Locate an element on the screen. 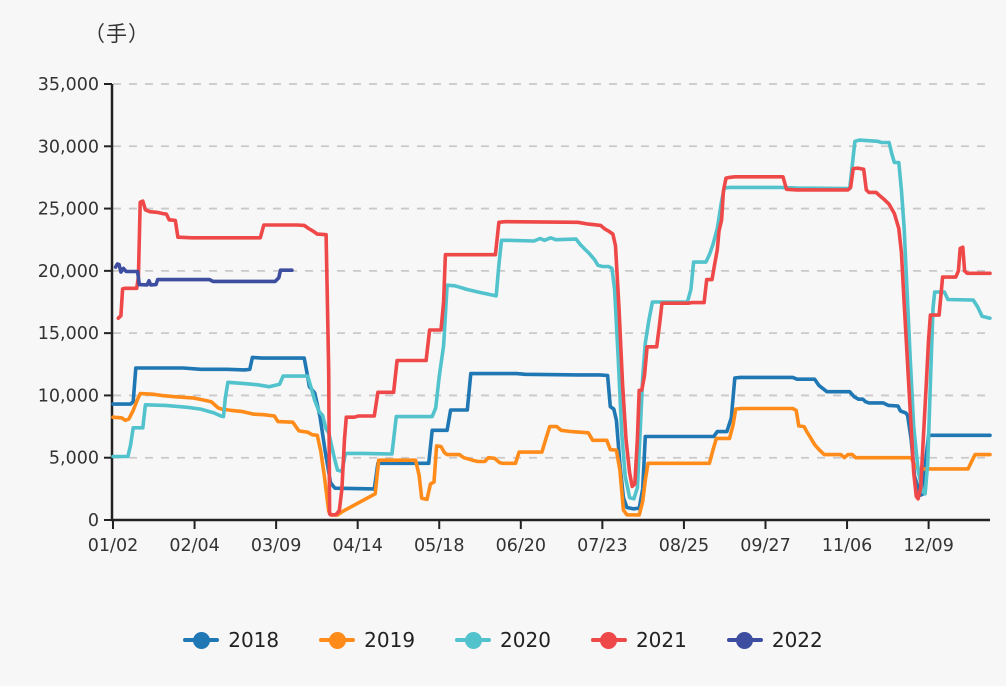 The width and height of the screenshot is (1006, 686). legend-item-2020: 2020 is located at coordinates (503, 640).